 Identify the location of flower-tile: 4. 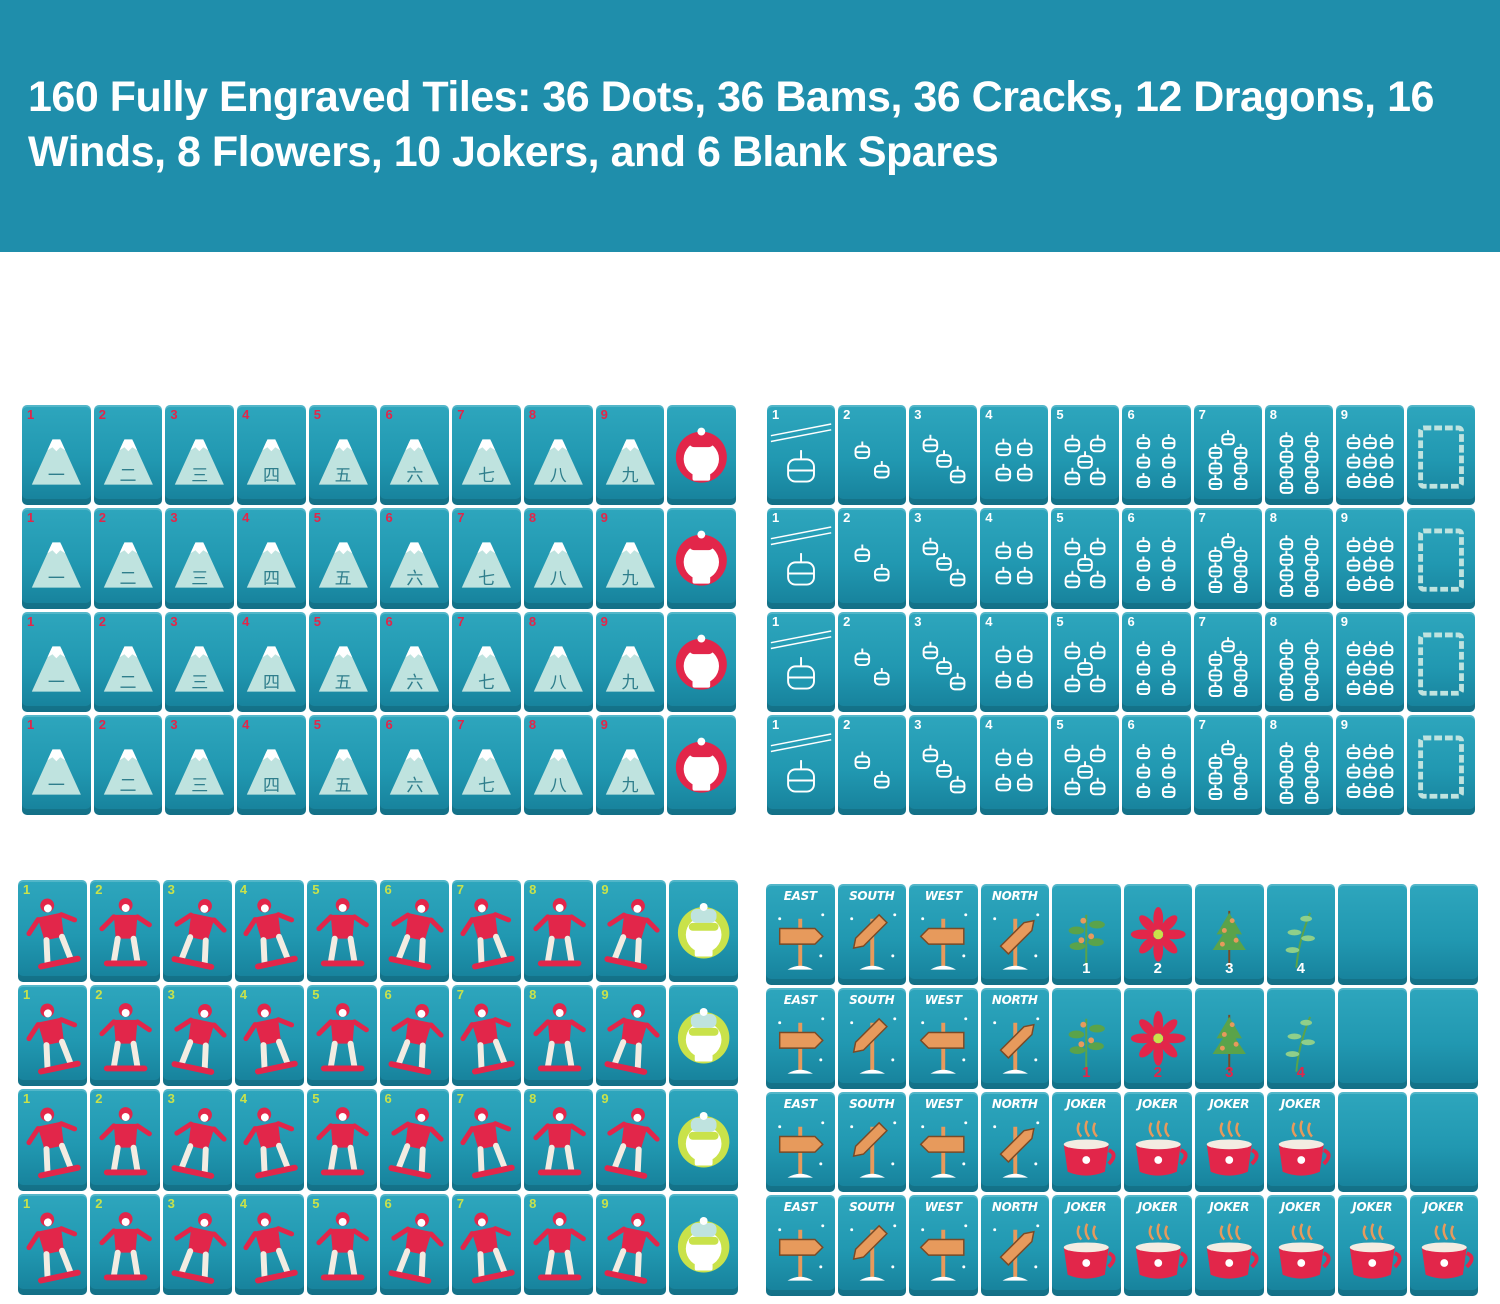
(1300, 1038).